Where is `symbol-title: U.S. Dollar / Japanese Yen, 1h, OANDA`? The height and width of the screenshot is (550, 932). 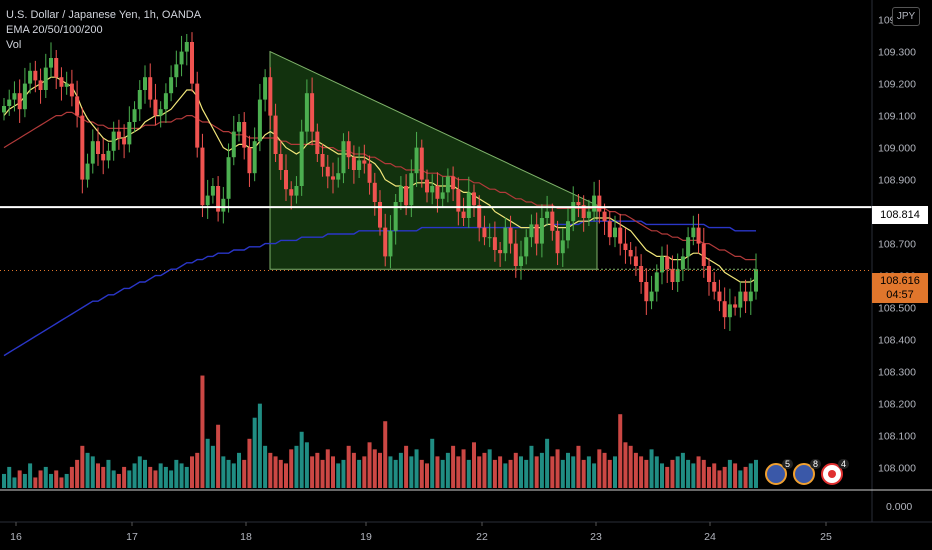 symbol-title: U.S. Dollar / Japanese Yen, 1h, OANDA is located at coordinates (104, 15).